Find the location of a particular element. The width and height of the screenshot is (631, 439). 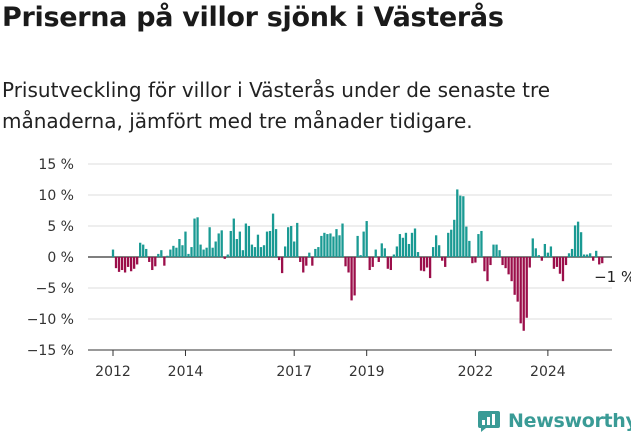

x-tick-label: 2017 is located at coordinates (294, 372).